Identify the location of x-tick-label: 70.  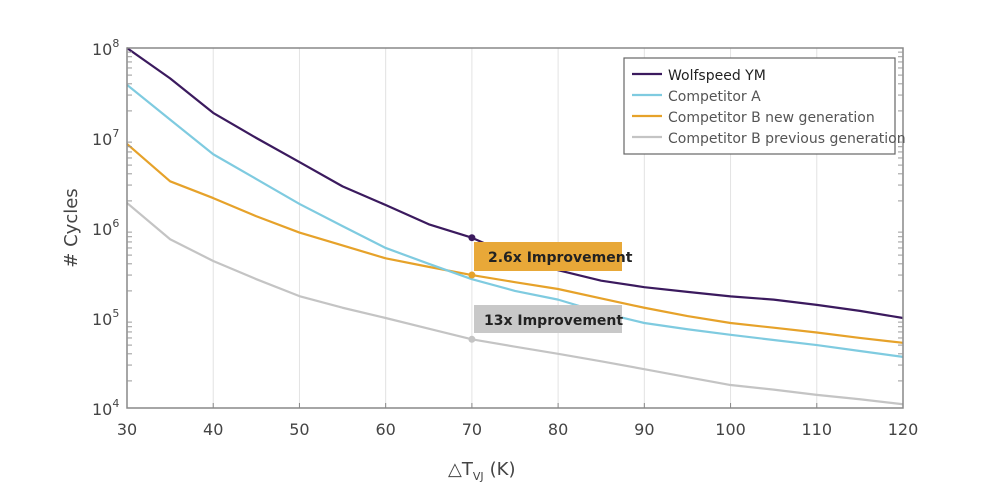
(472, 429).